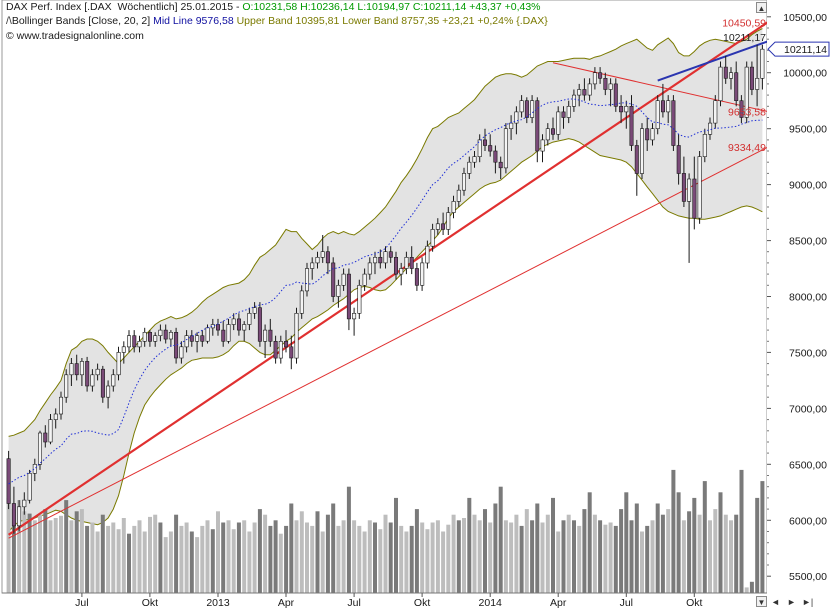 This screenshot has height=609, width=830. Describe the element at coordinates (808, 353) in the screenshot. I see `y-tick-label: 7500,00` at that location.